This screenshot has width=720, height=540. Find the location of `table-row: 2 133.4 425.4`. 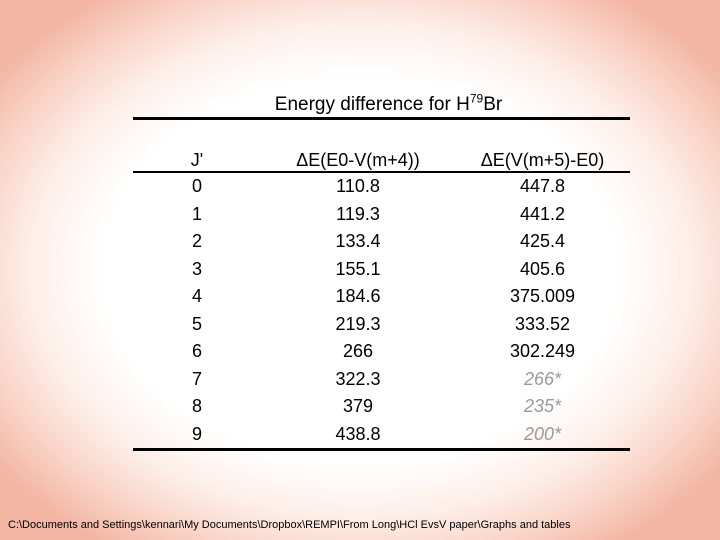

table-row: 2 133.4 425.4 is located at coordinates (381, 242).